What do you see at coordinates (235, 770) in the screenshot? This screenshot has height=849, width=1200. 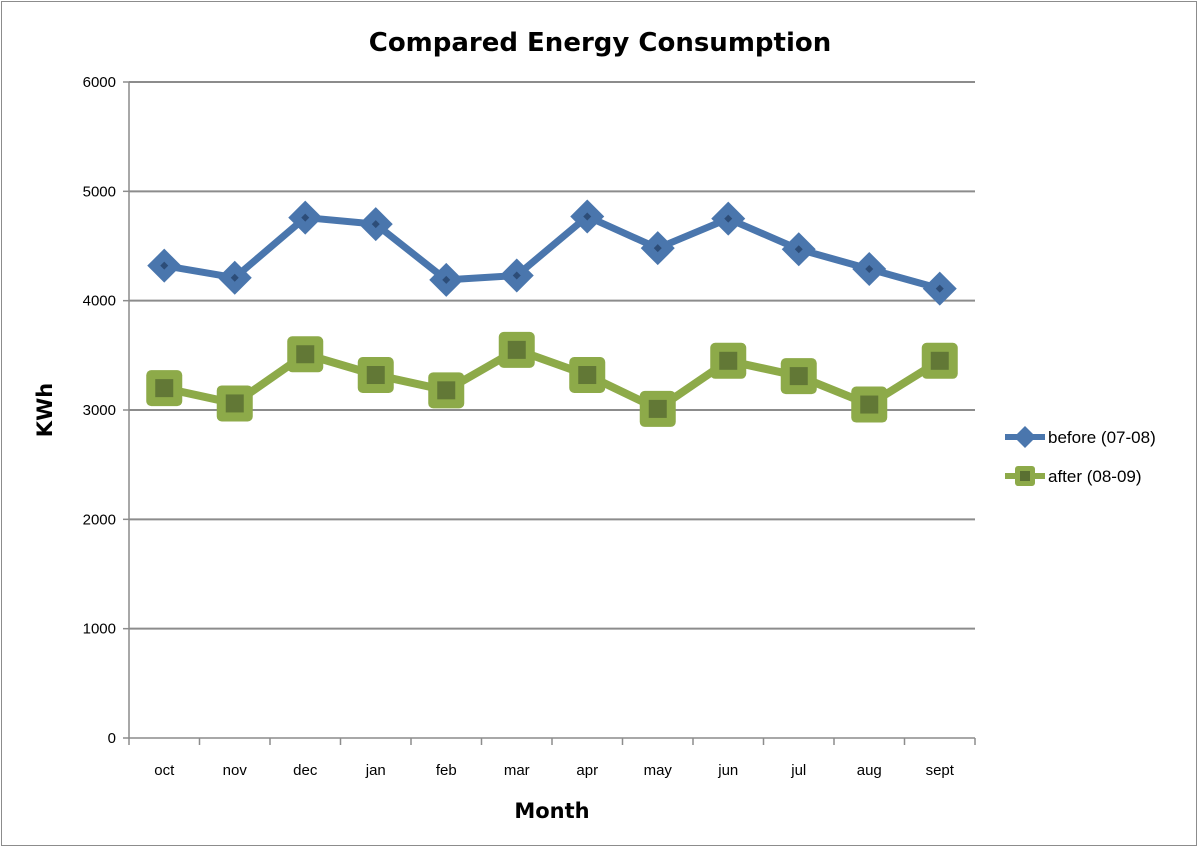 I see `x-tick-label: nov` at bounding box center [235, 770].